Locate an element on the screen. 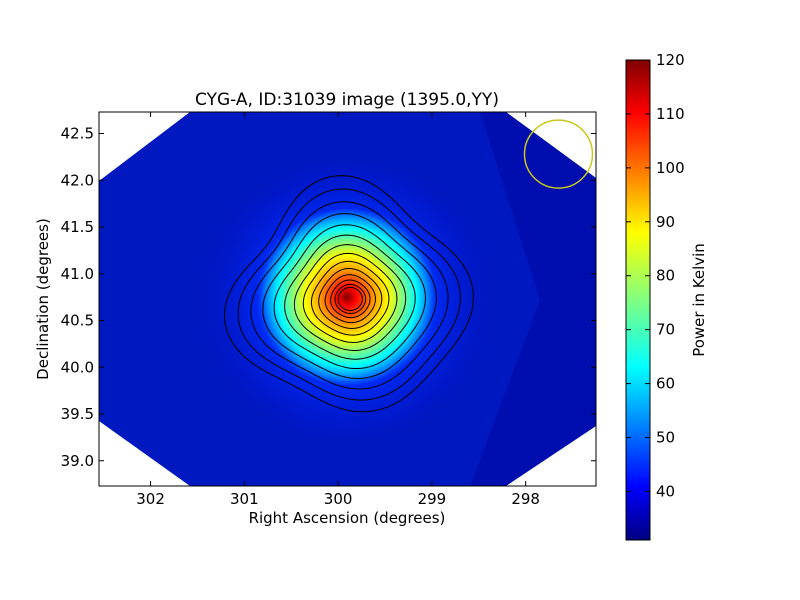 The width and height of the screenshot is (800, 600). x-axis-label: Right Ascension (degrees) is located at coordinates (347, 518).